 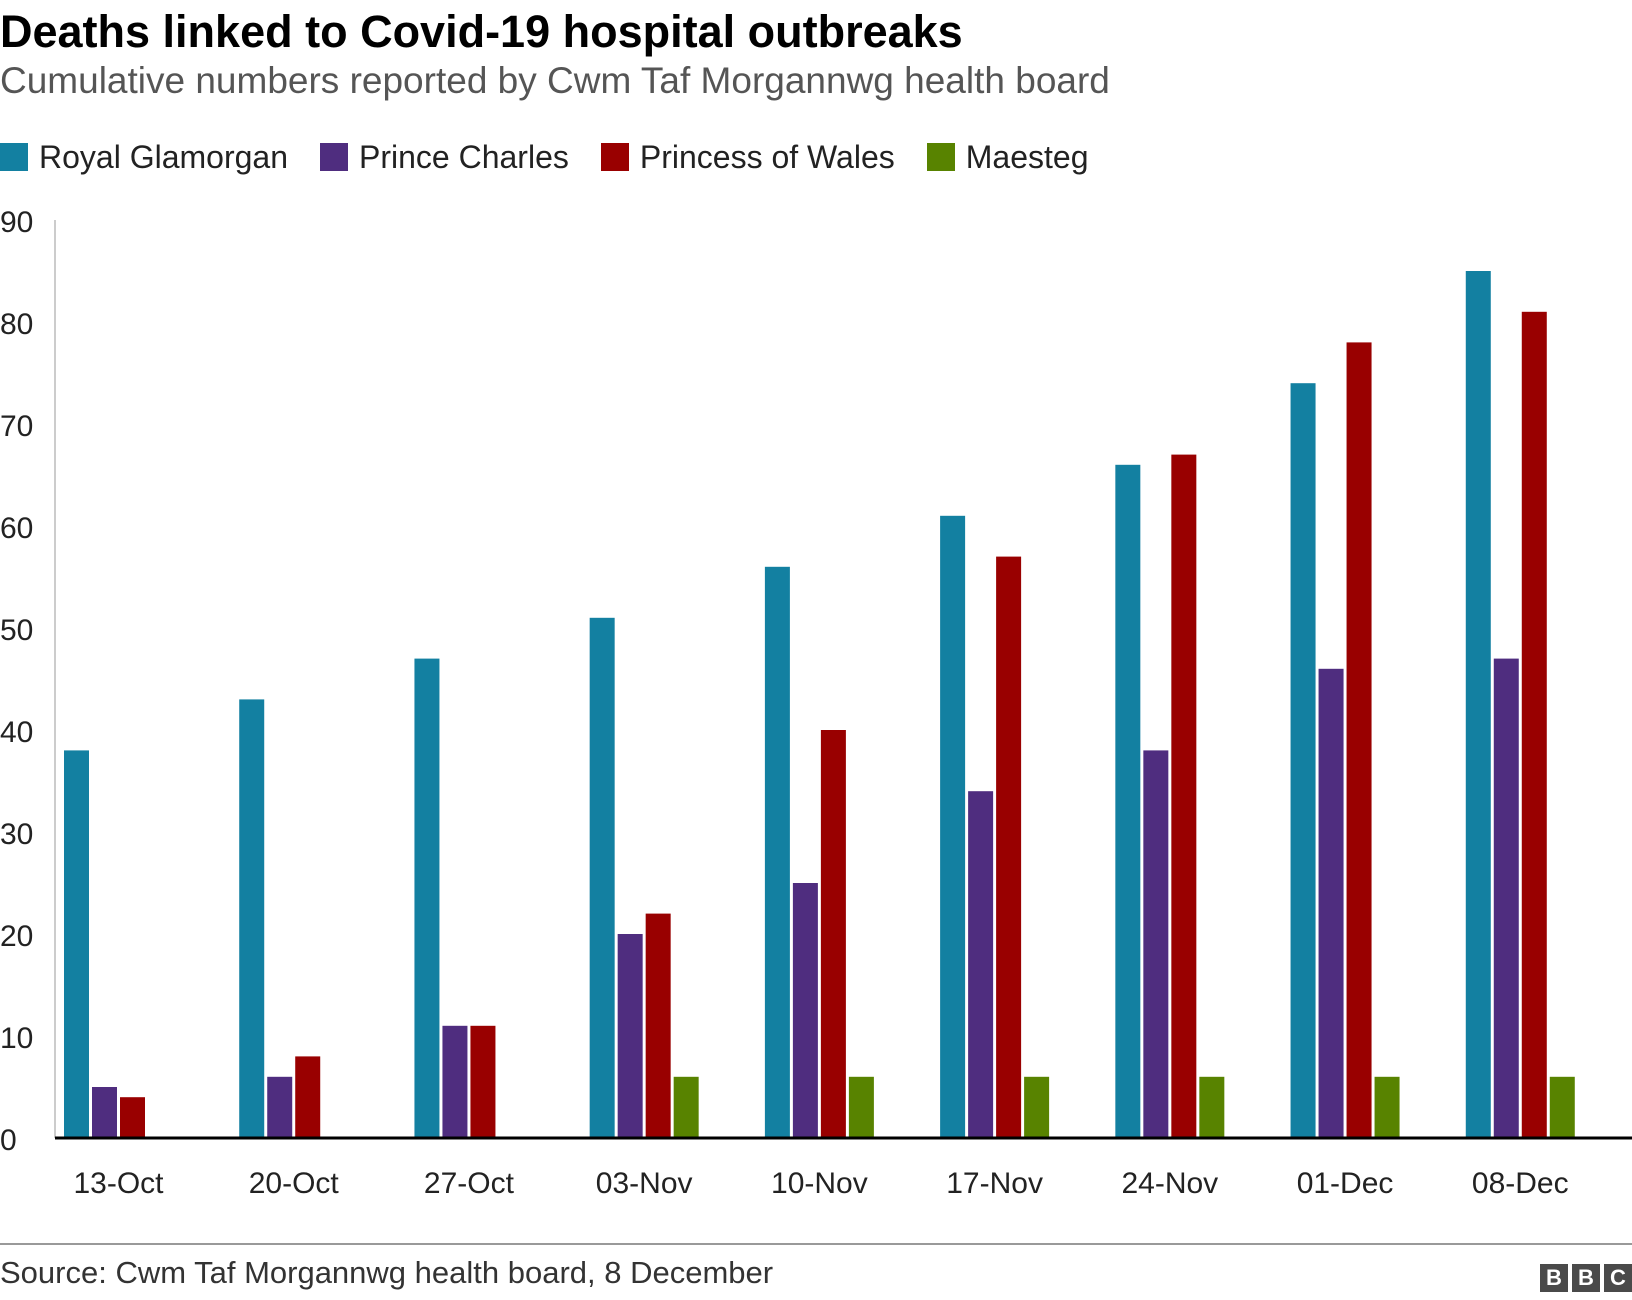 I want to click on y-tick-label-20: 20, so click(x=16, y=936).